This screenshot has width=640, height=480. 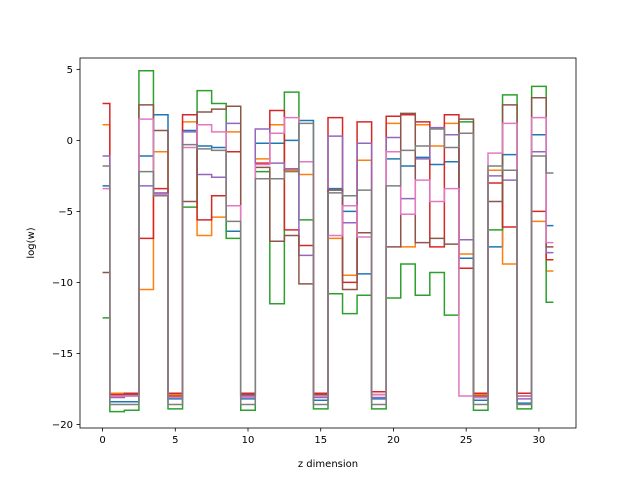 I want to click on y-tick-label: 5, so click(x=70, y=70).